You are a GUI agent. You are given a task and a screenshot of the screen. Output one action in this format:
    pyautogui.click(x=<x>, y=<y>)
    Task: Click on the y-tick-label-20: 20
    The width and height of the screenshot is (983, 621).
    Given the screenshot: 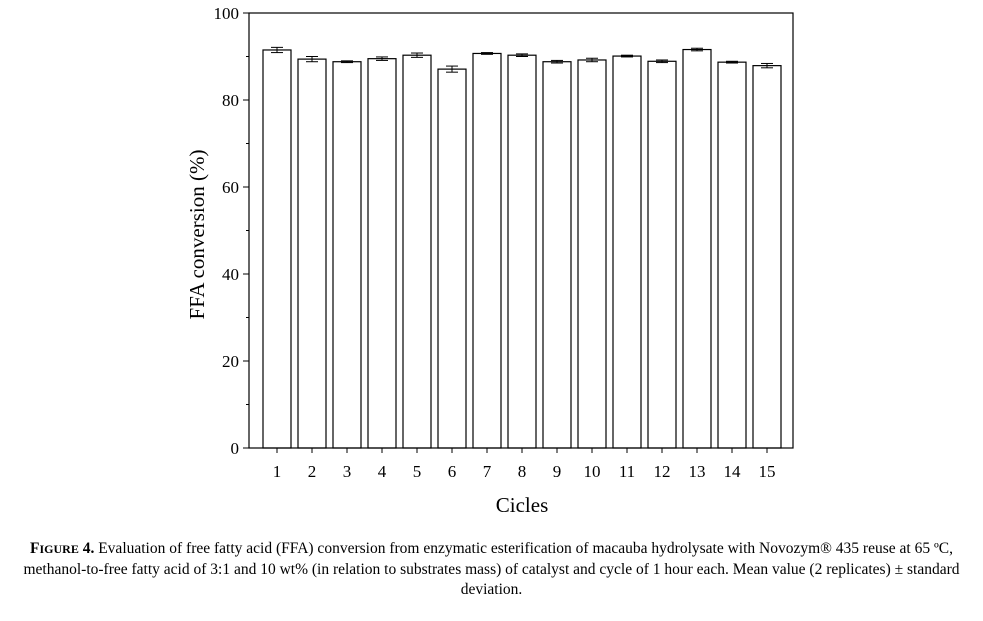 What is the action you would take?
    pyautogui.click(x=230, y=361)
    